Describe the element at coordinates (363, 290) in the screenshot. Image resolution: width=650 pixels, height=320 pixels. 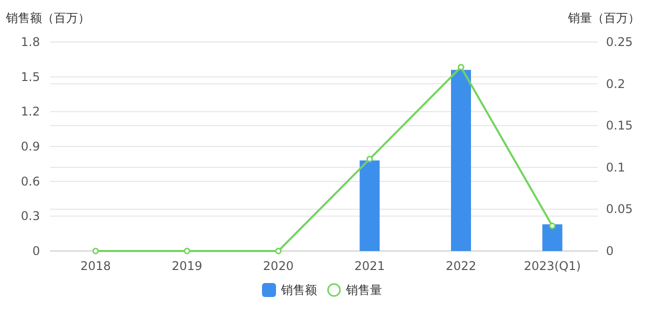
I see `legend-label: 销售量` at that location.